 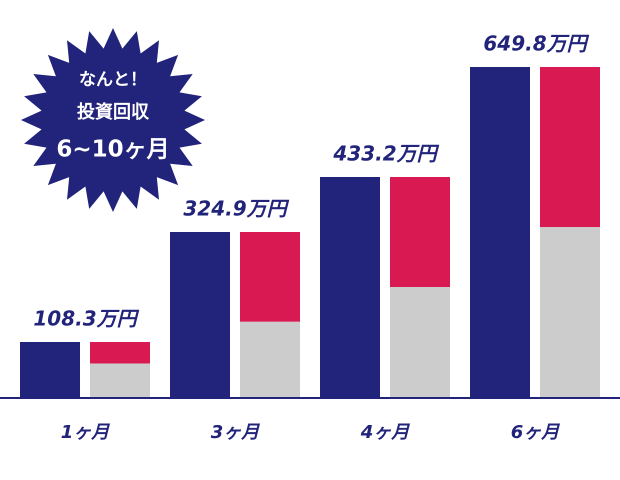 I want to click on value-label: 324.9万円, so click(x=236, y=209).